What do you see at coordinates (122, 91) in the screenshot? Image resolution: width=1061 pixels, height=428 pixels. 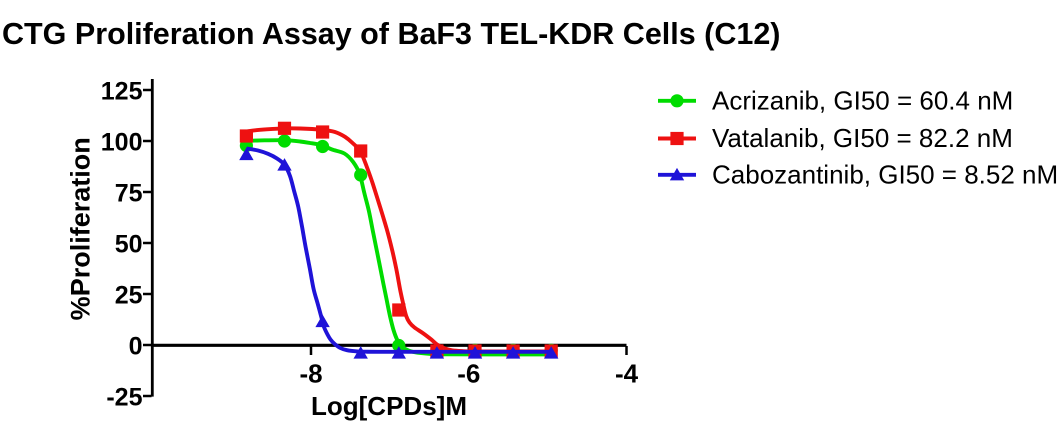 I see `svg-text: 125` at bounding box center [122, 91].